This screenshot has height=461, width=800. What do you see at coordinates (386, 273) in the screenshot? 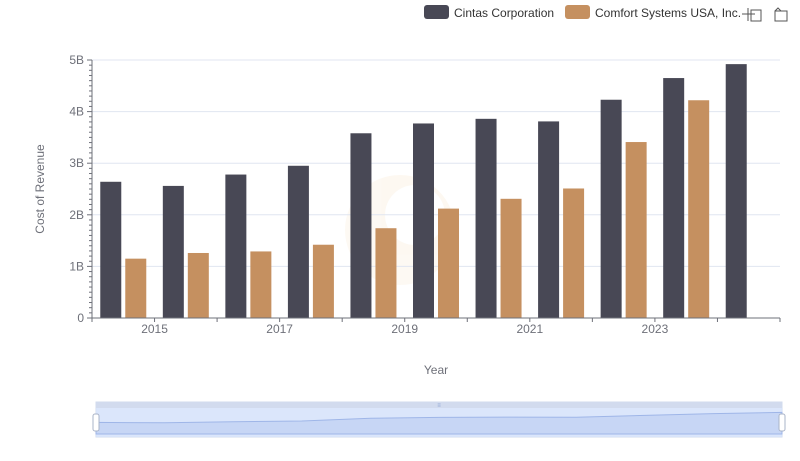
I see `bar-comfort-2018` at bounding box center [386, 273].